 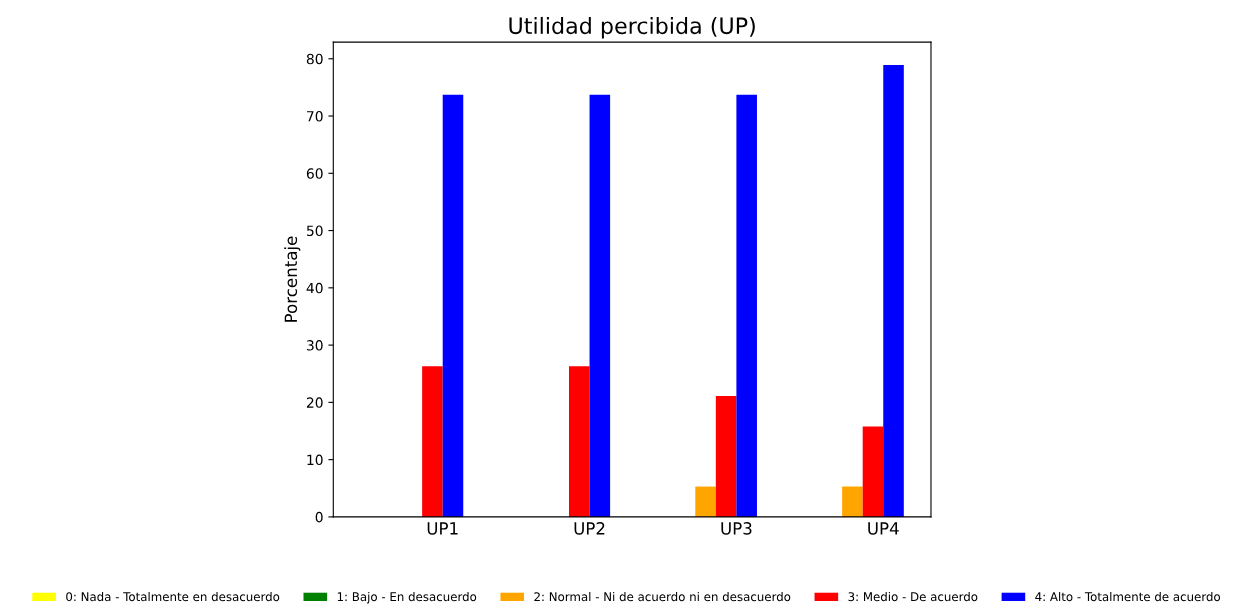 I want to click on legend-label: 4: Alto - Totalmente de acuerdo, so click(x=1128, y=597).